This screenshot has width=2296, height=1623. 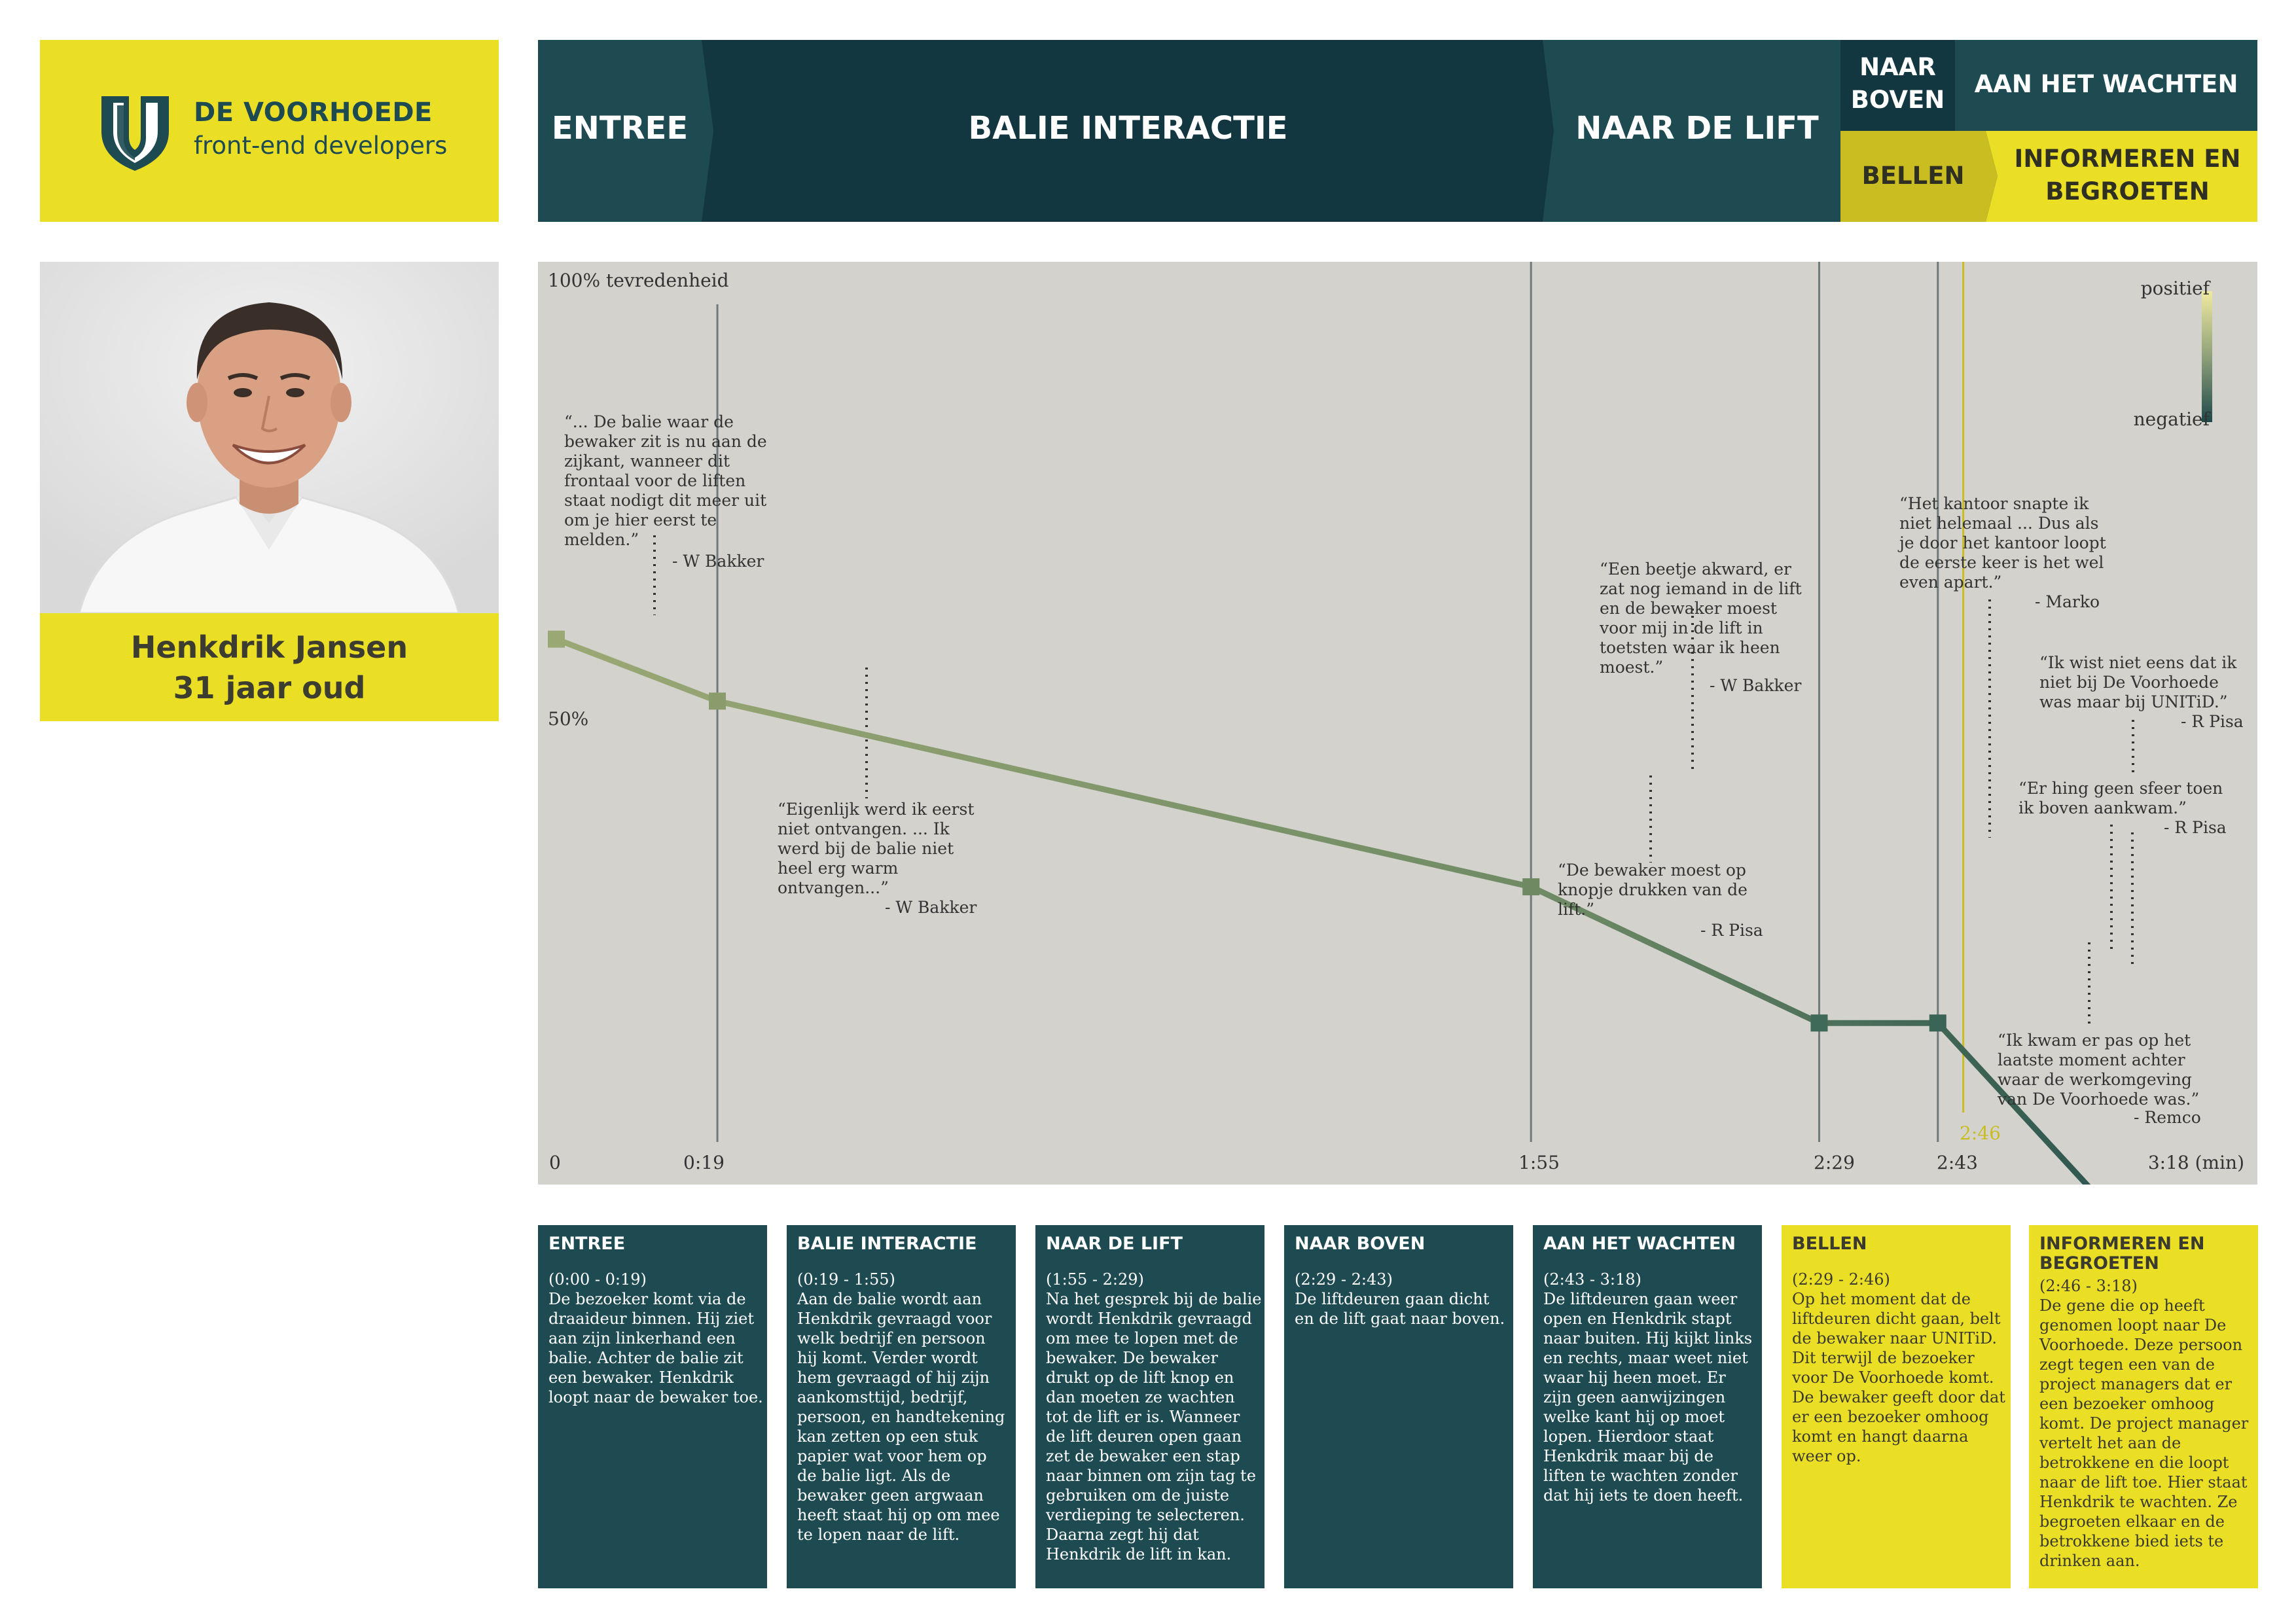 What do you see at coordinates (568, 719) in the screenshot?
I see `y-axis-mid-label: 50%` at bounding box center [568, 719].